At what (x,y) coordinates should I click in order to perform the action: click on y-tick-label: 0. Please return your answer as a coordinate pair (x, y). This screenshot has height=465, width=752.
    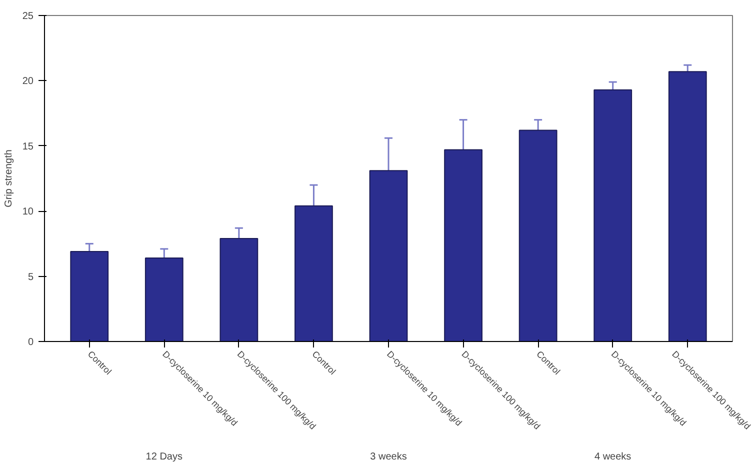
    Looking at the image, I should click on (31, 342).